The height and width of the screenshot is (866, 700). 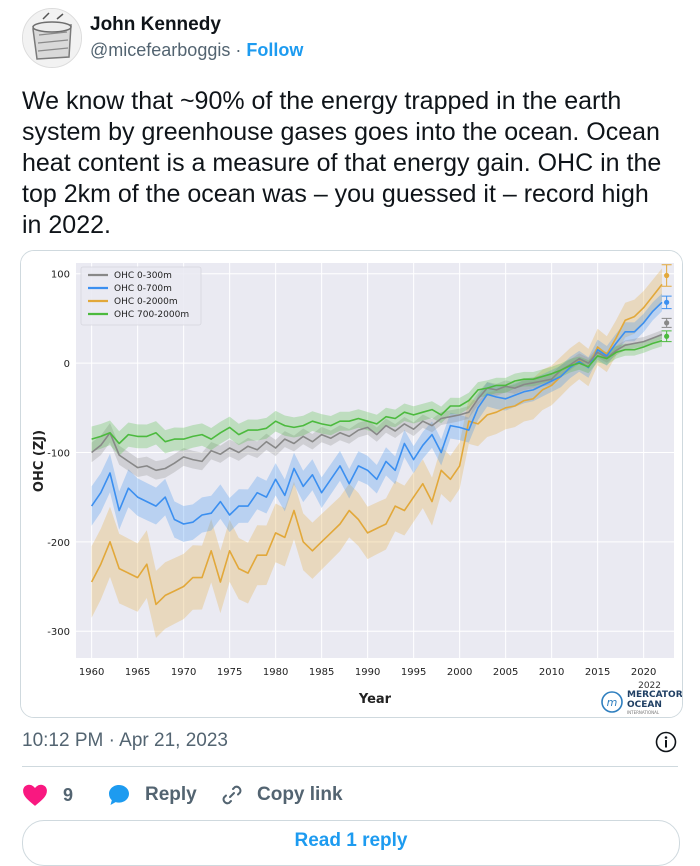 I want to click on tweet-timestamp: 10:12 PM · Apr 21, 2023, so click(x=125, y=740).